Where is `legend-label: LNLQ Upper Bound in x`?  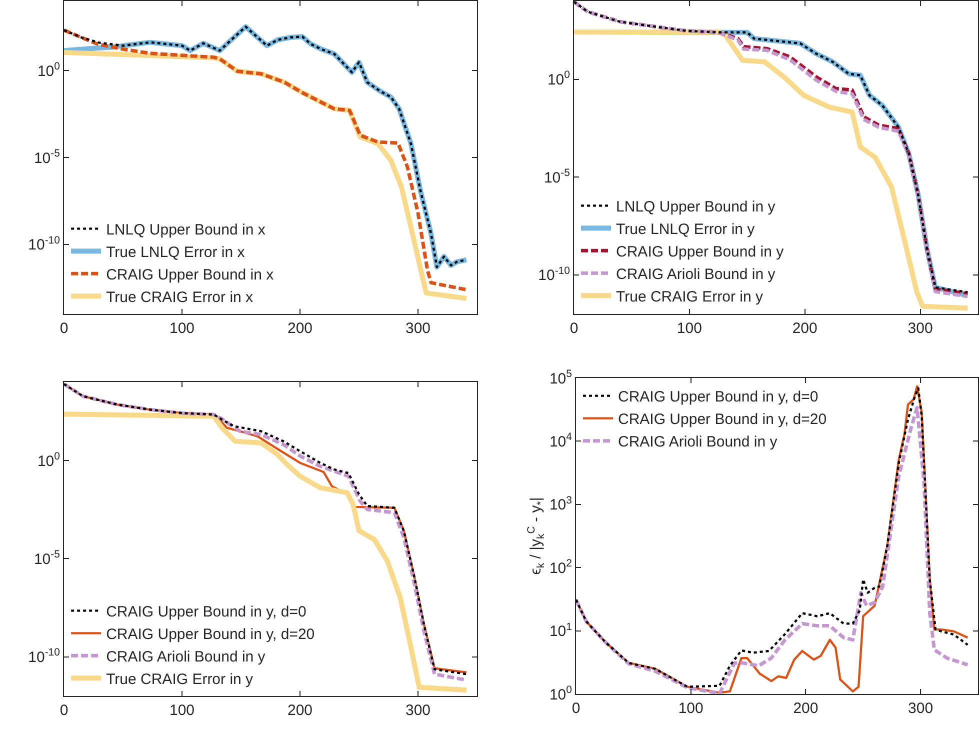 legend-label: LNLQ Upper Bound in x is located at coordinates (186, 230).